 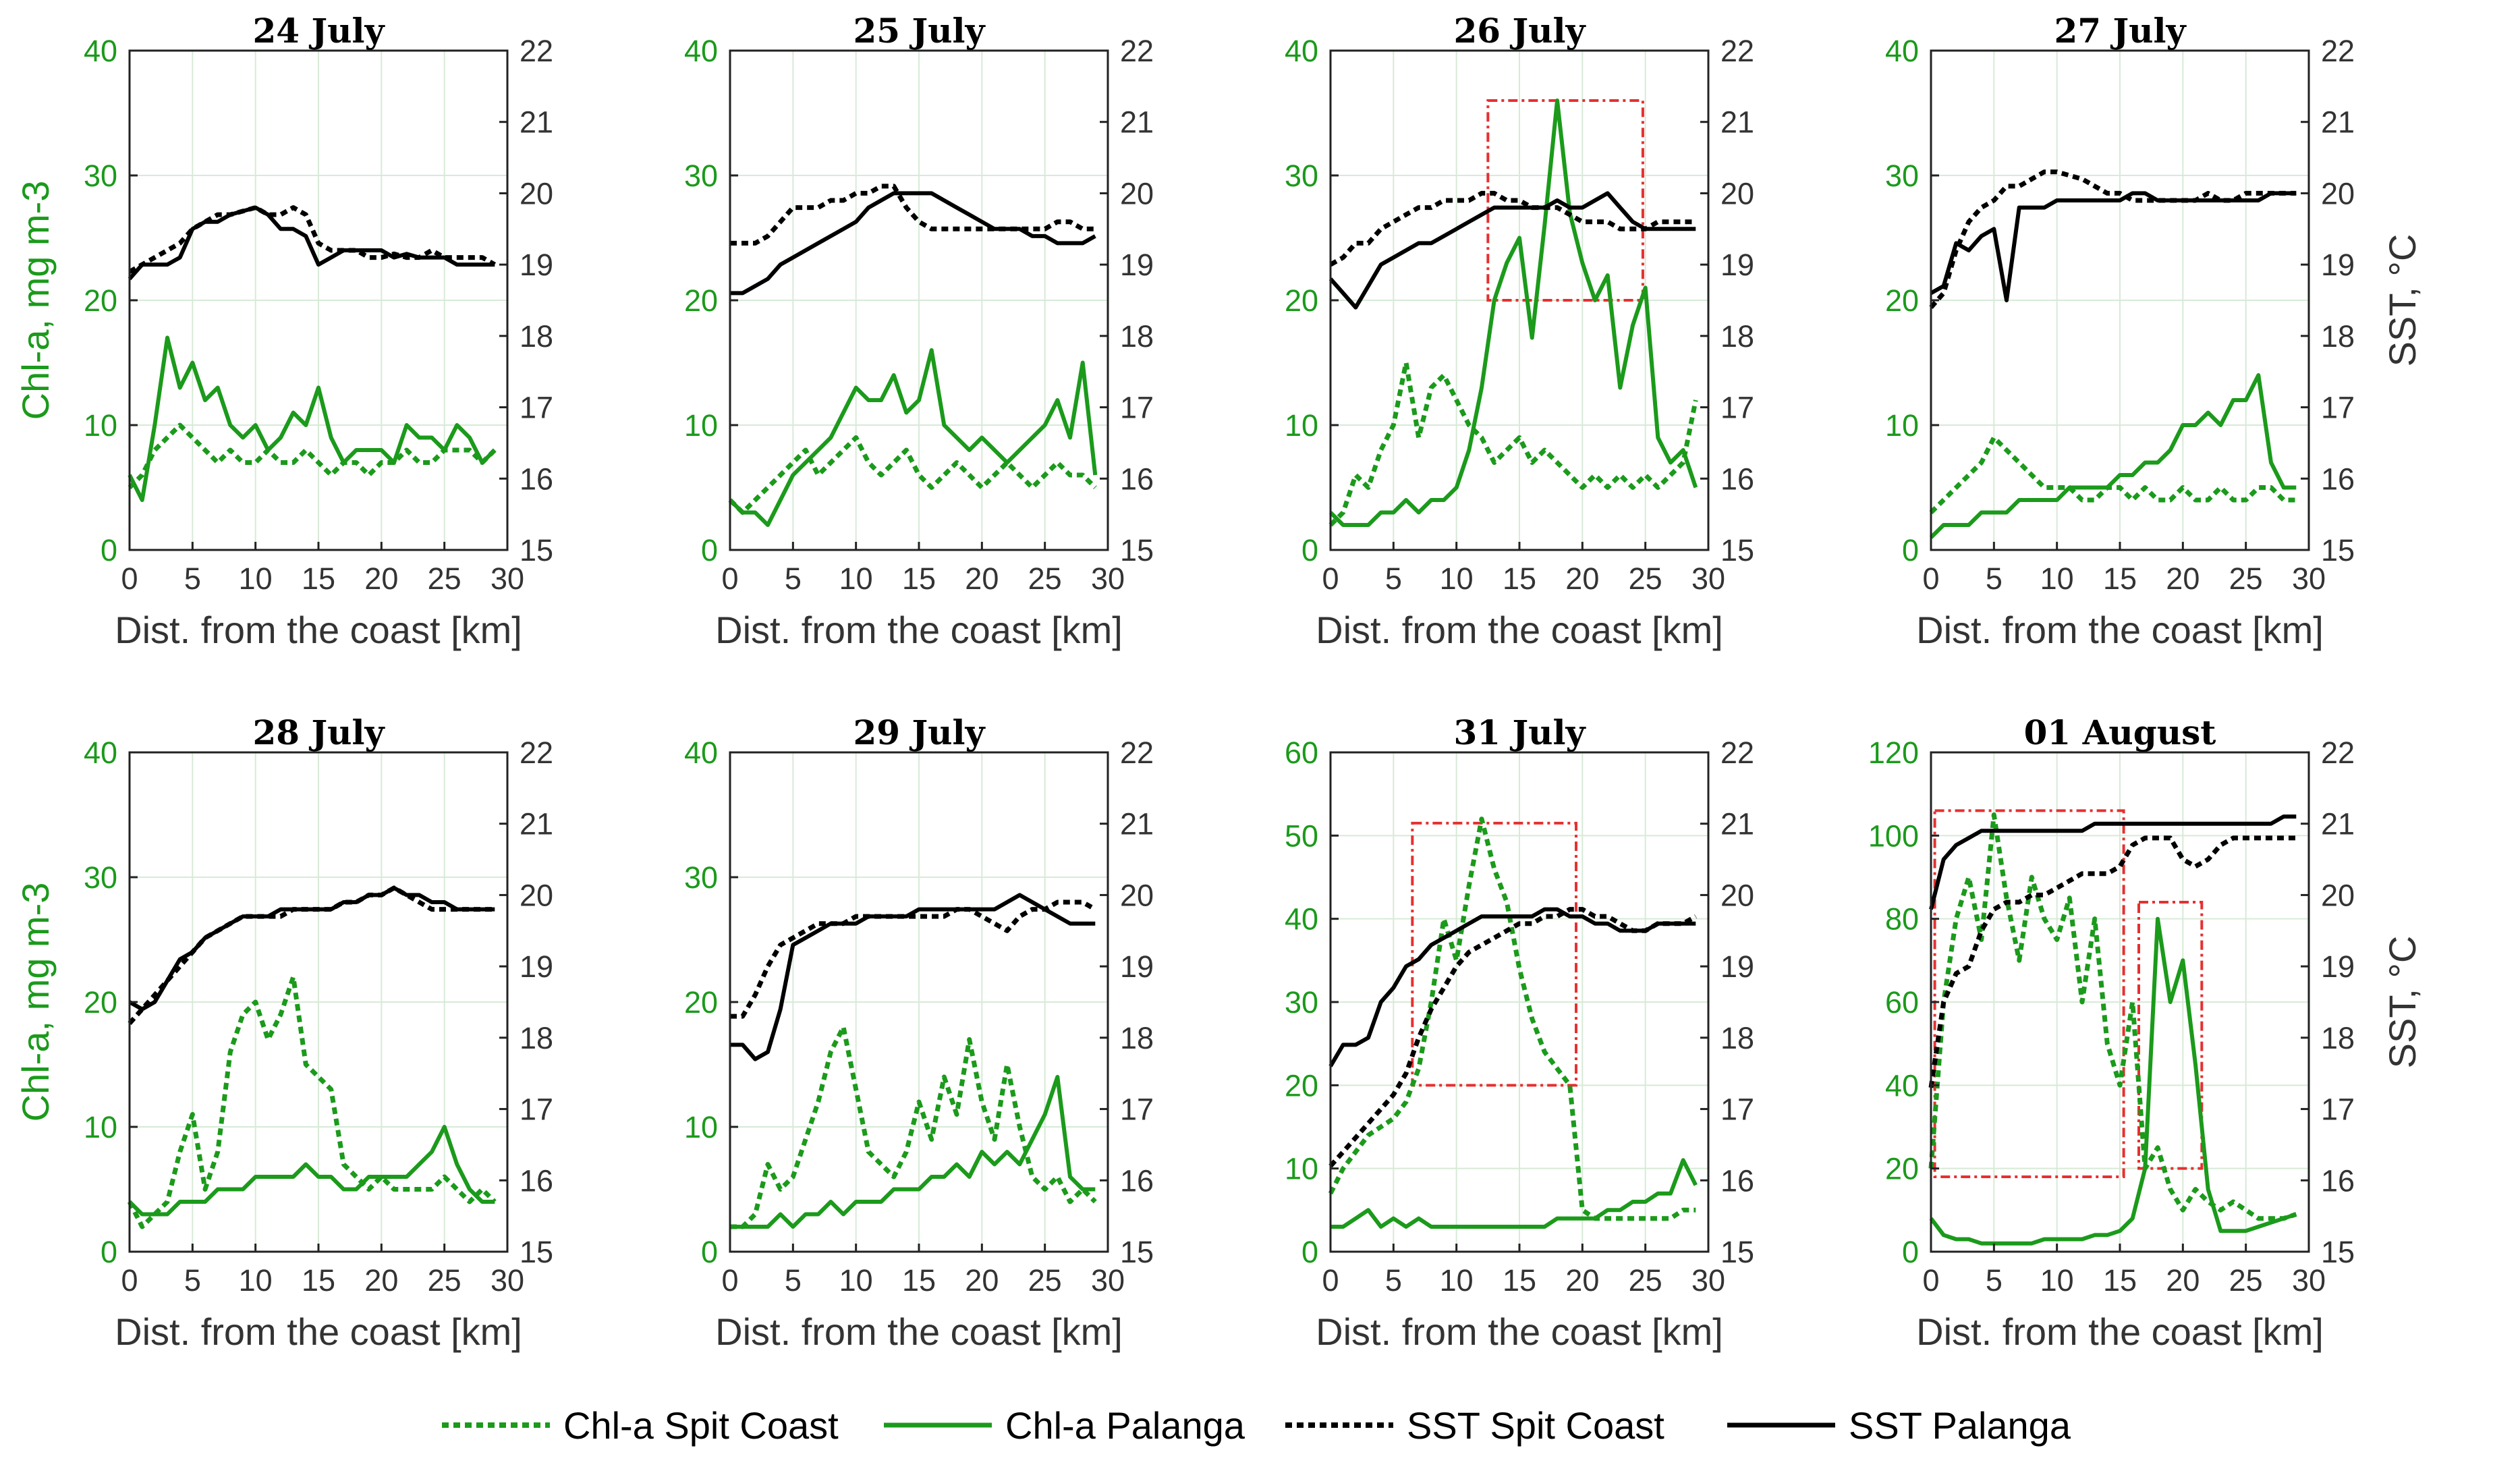 What do you see at coordinates (2120, 733) in the screenshot?
I see `panel-title: 01 August` at bounding box center [2120, 733].